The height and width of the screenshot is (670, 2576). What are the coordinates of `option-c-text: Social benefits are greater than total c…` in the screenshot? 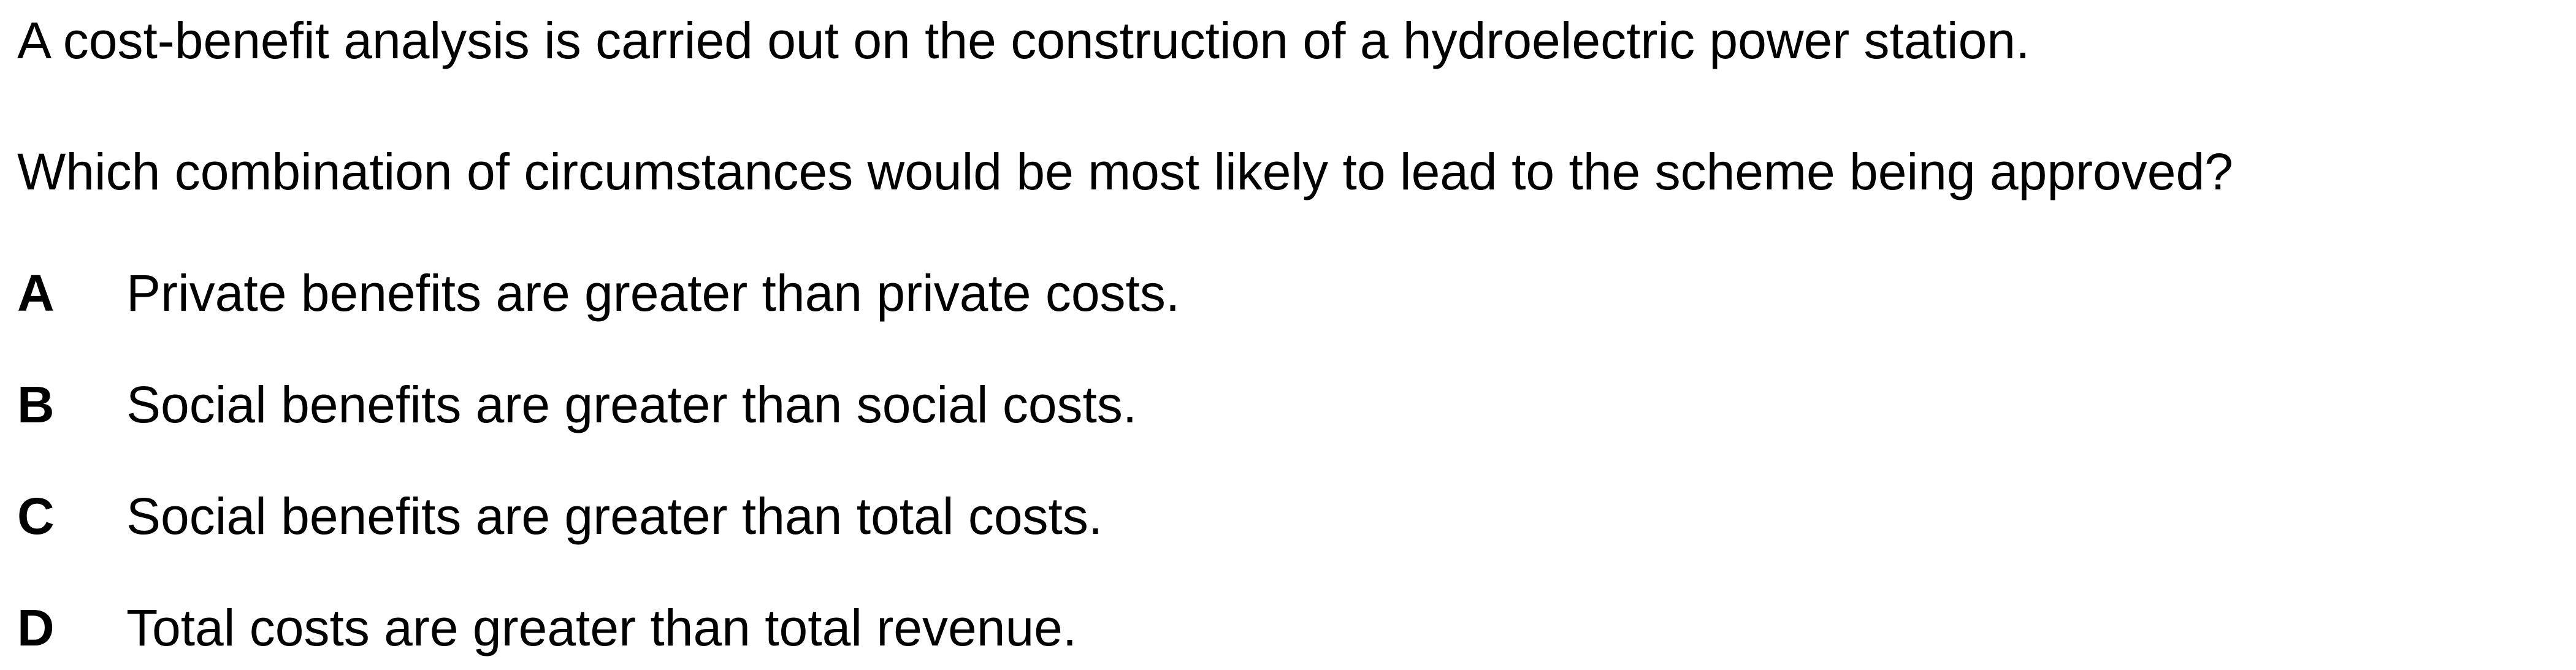 It's located at (614, 516).